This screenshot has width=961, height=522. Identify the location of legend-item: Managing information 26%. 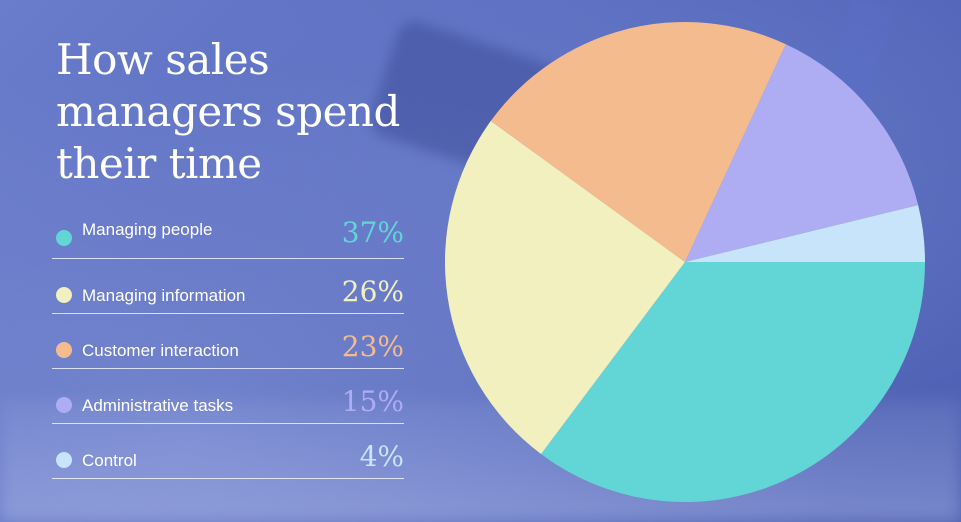
(228, 286).